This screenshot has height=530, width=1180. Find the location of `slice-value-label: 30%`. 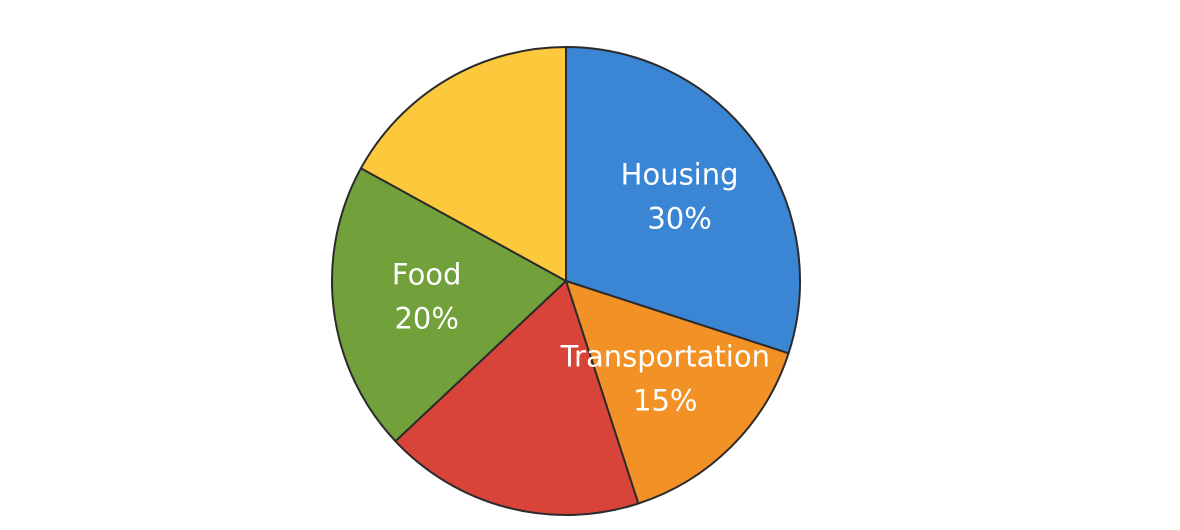

slice-value-label: 30% is located at coordinates (679, 218).